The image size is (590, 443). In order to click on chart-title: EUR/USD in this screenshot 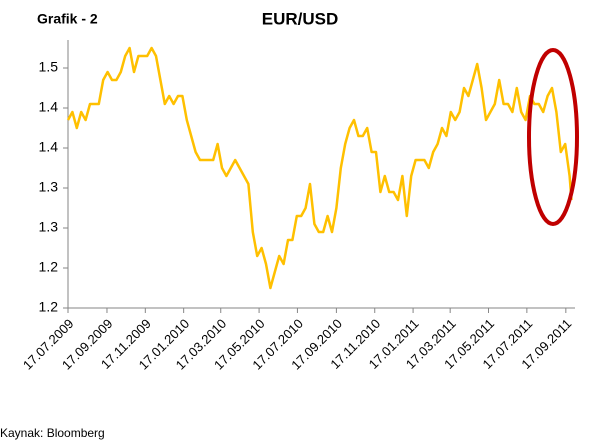, I will do `click(300, 18)`.